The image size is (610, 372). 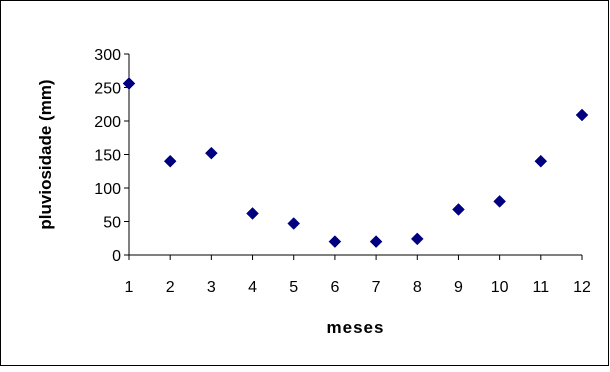 I want to click on x-tick-label: 9, so click(x=458, y=287).